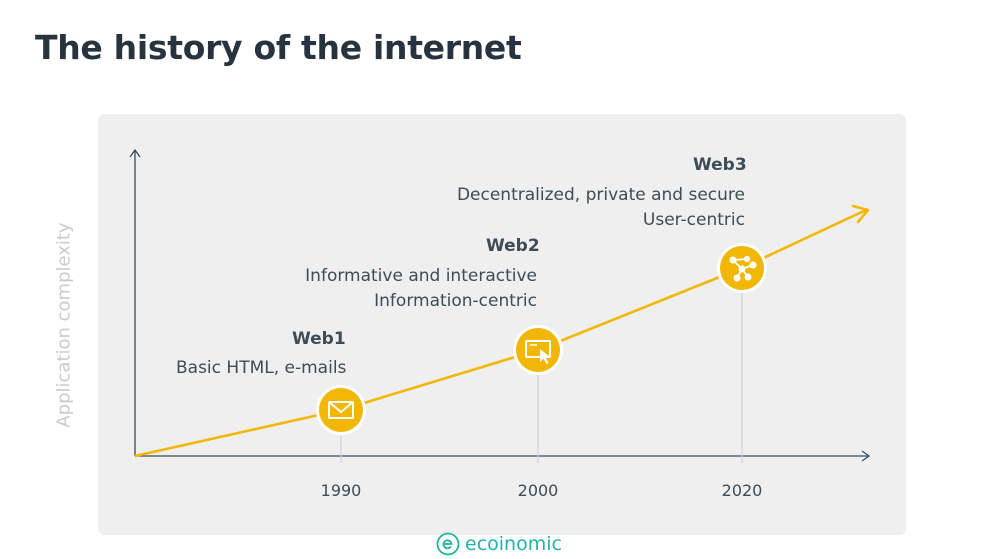 The image size is (1005, 559). I want to click on web1-marker, so click(341, 410).